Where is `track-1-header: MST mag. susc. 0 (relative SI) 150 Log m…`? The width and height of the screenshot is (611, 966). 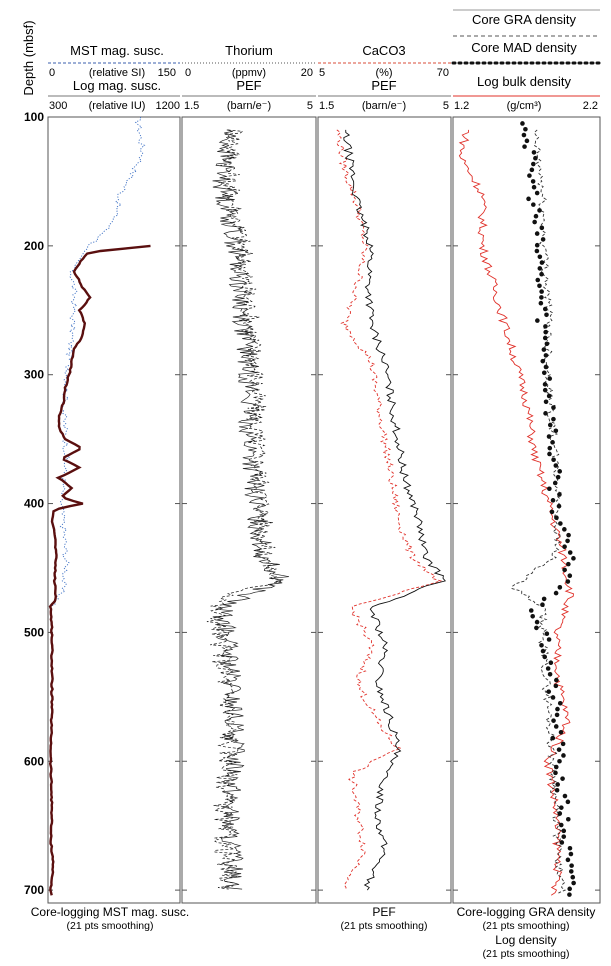
track-1-header: MST mag. susc. 0 (relative SI) 150 Log m… is located at coordinates (114, 77).